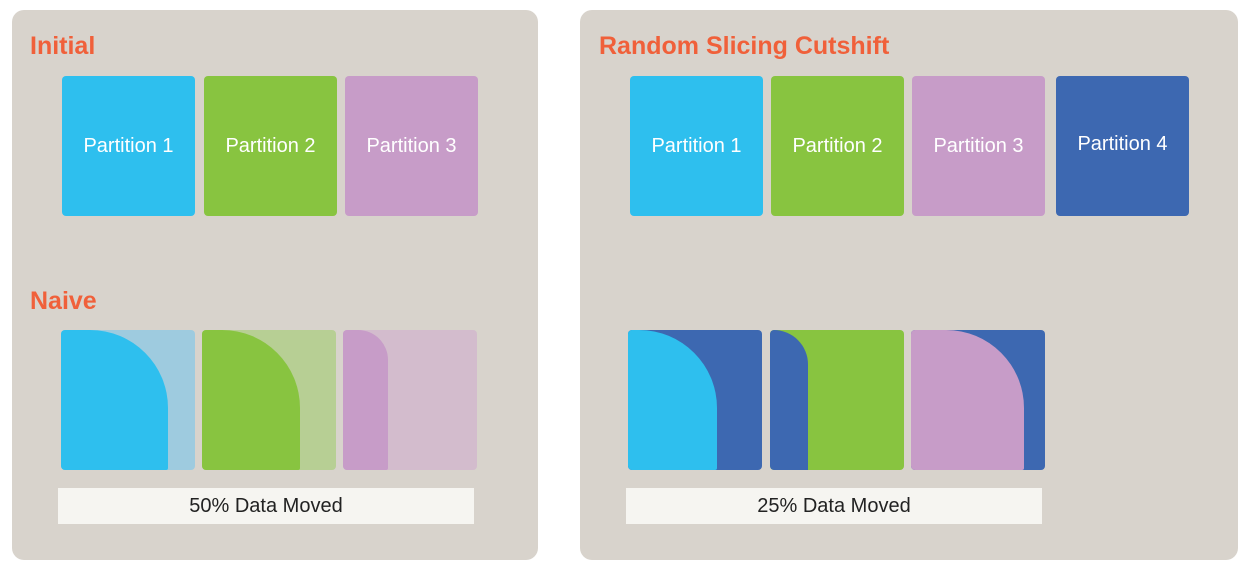  What do you see at coordinates (251, 400) in the screenshot?
I see `naive-partition-2-kept` at bounding box center [251, 400].